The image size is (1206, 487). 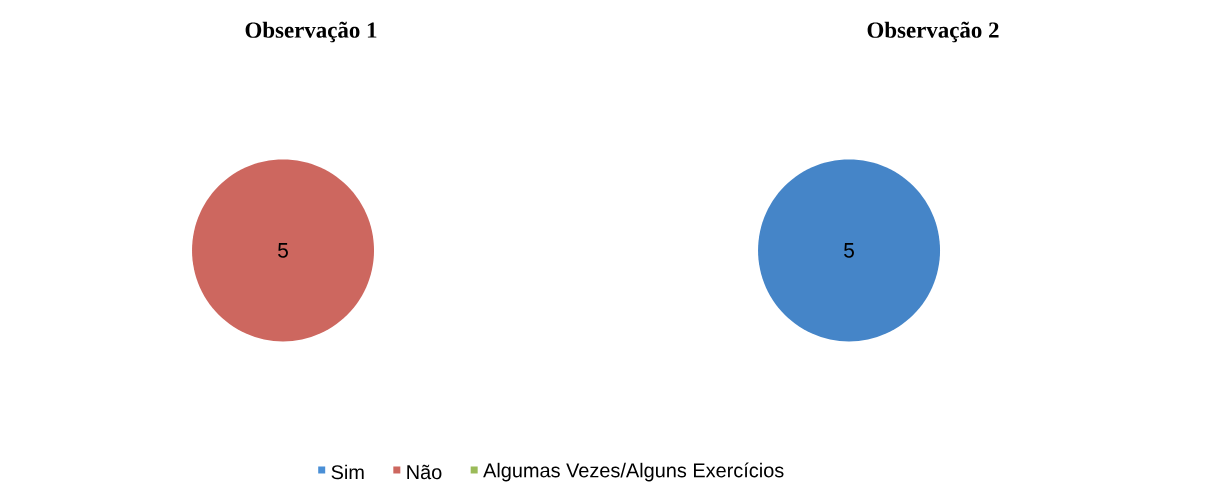 What do you see at coordinates (347, 472) in the screenshot?
I see `legend-label: Sim` at bounding box center [347, 472].